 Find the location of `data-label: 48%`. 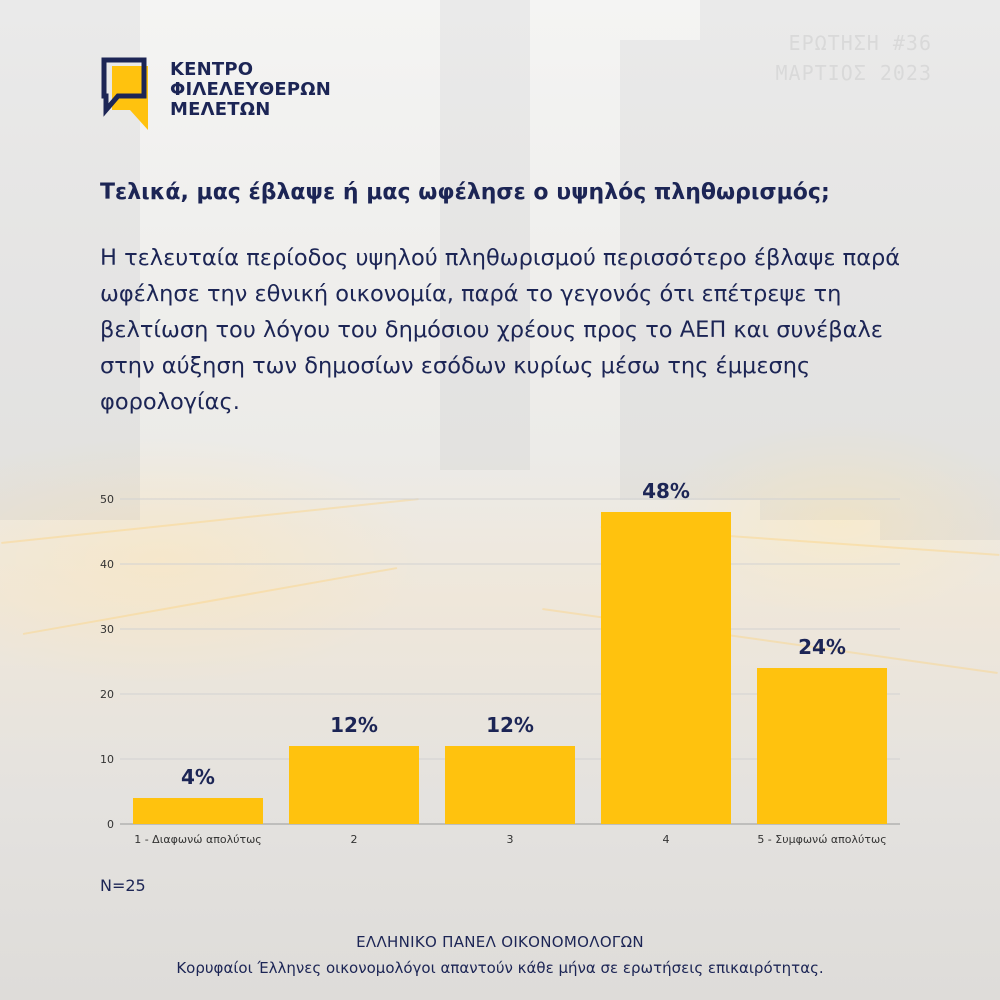

data-label: 48% is located at coordinates (666, 491).